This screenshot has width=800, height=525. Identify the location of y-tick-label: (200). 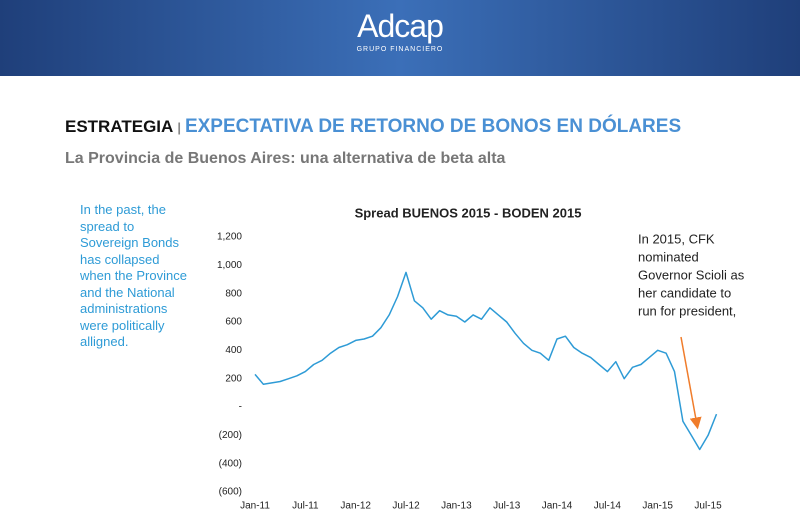
(230, 435).